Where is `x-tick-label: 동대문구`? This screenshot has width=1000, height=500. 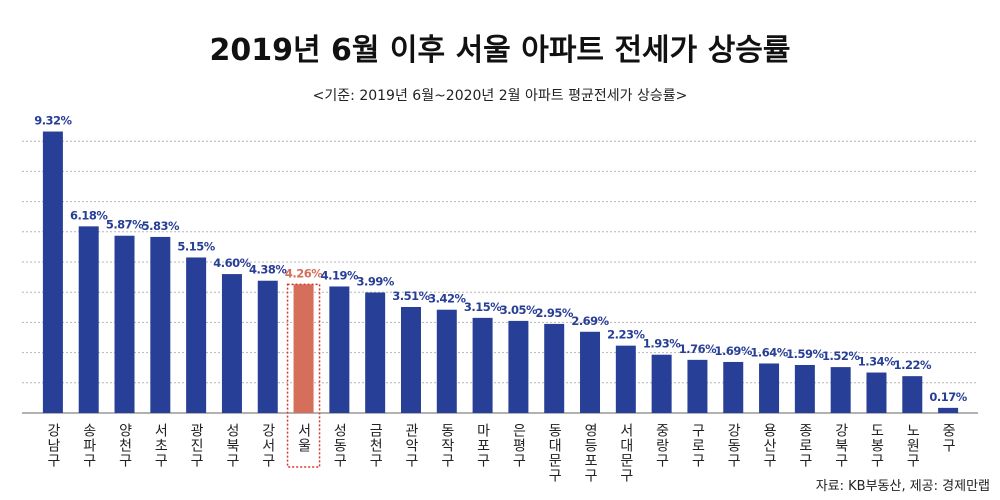 x-tick-label: 동대문구 is located at coordinates (554, 453).